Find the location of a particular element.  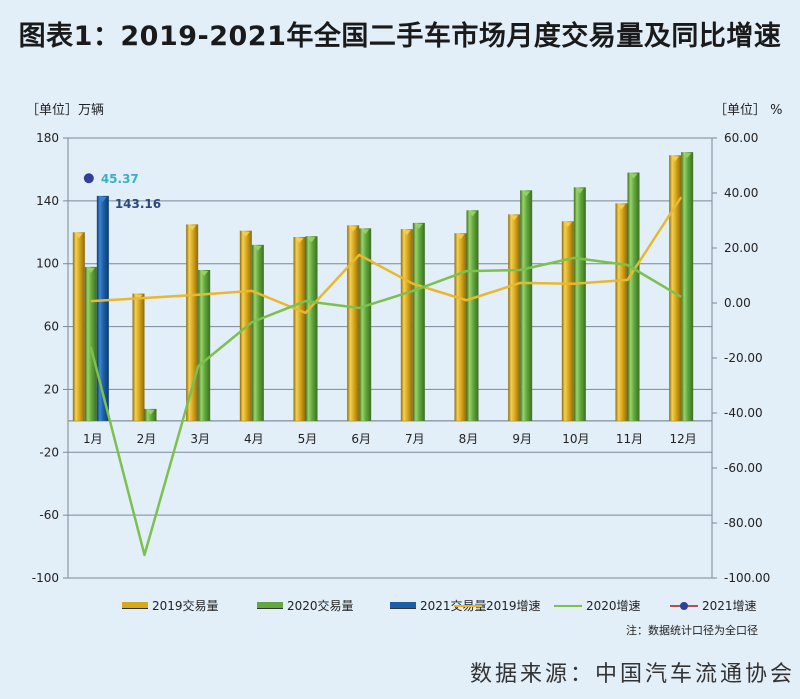

legend-item: 2021交易量 is located at coordinates (438, 605).